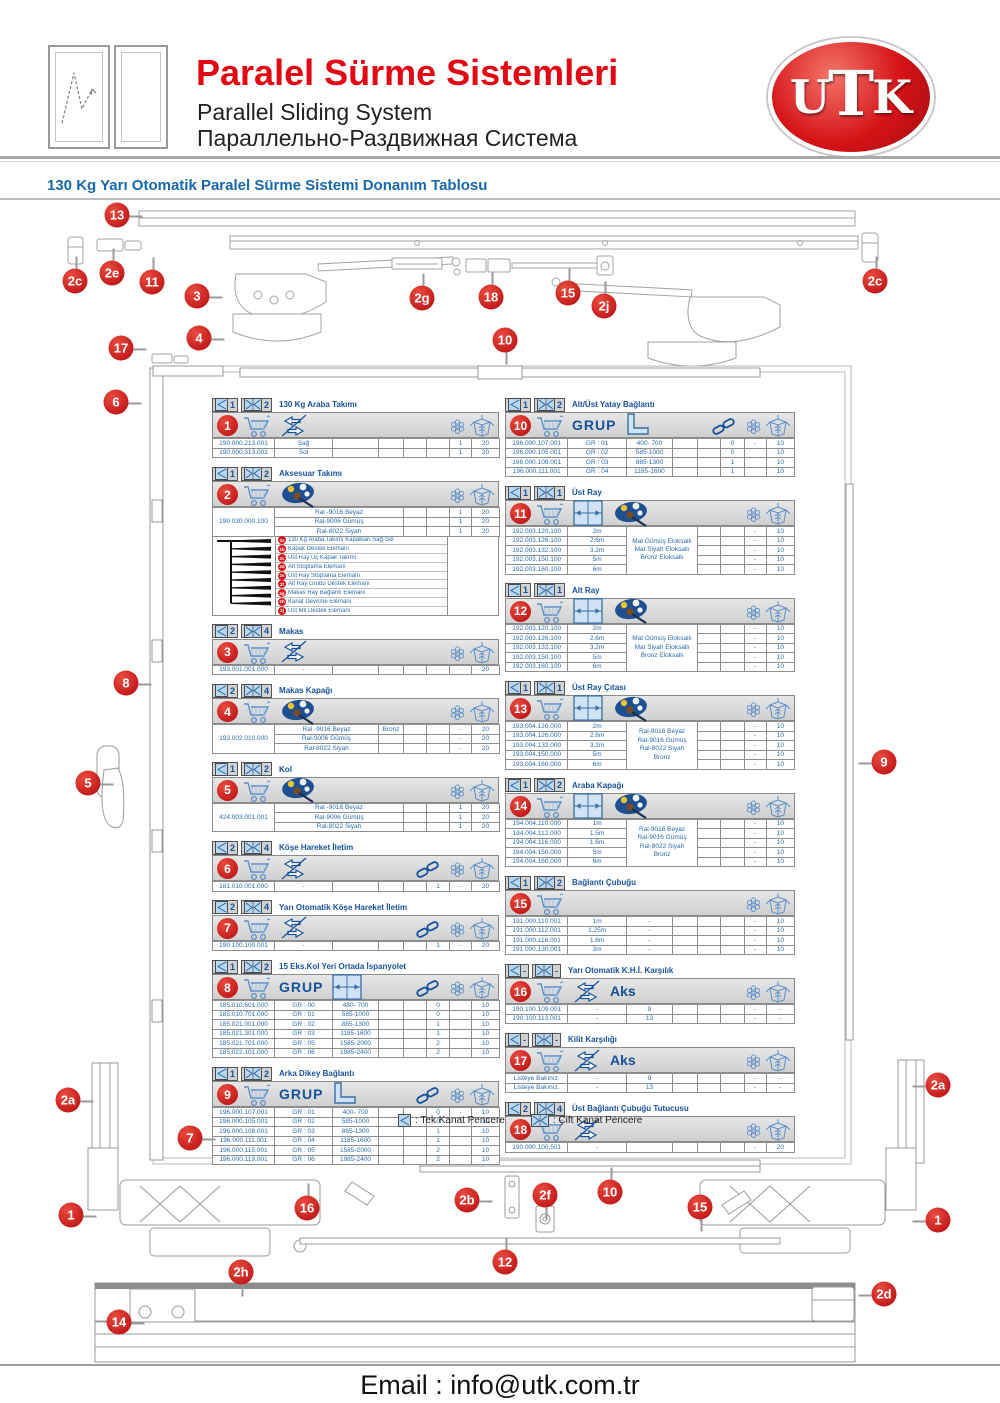 The image size is (1000, 1403). I want to click on accessory-item: 2j Üst Mil Destek Elemanı, so click(361, 610).